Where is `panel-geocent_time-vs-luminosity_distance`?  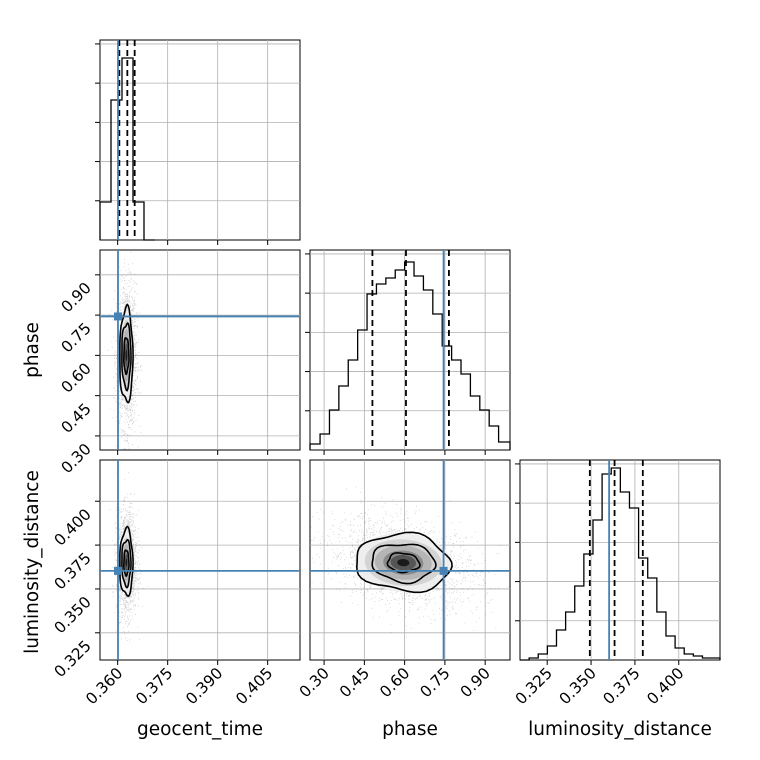 panel-geocent_time-vs-luminosity_distance is located at coordinates (200, 560).